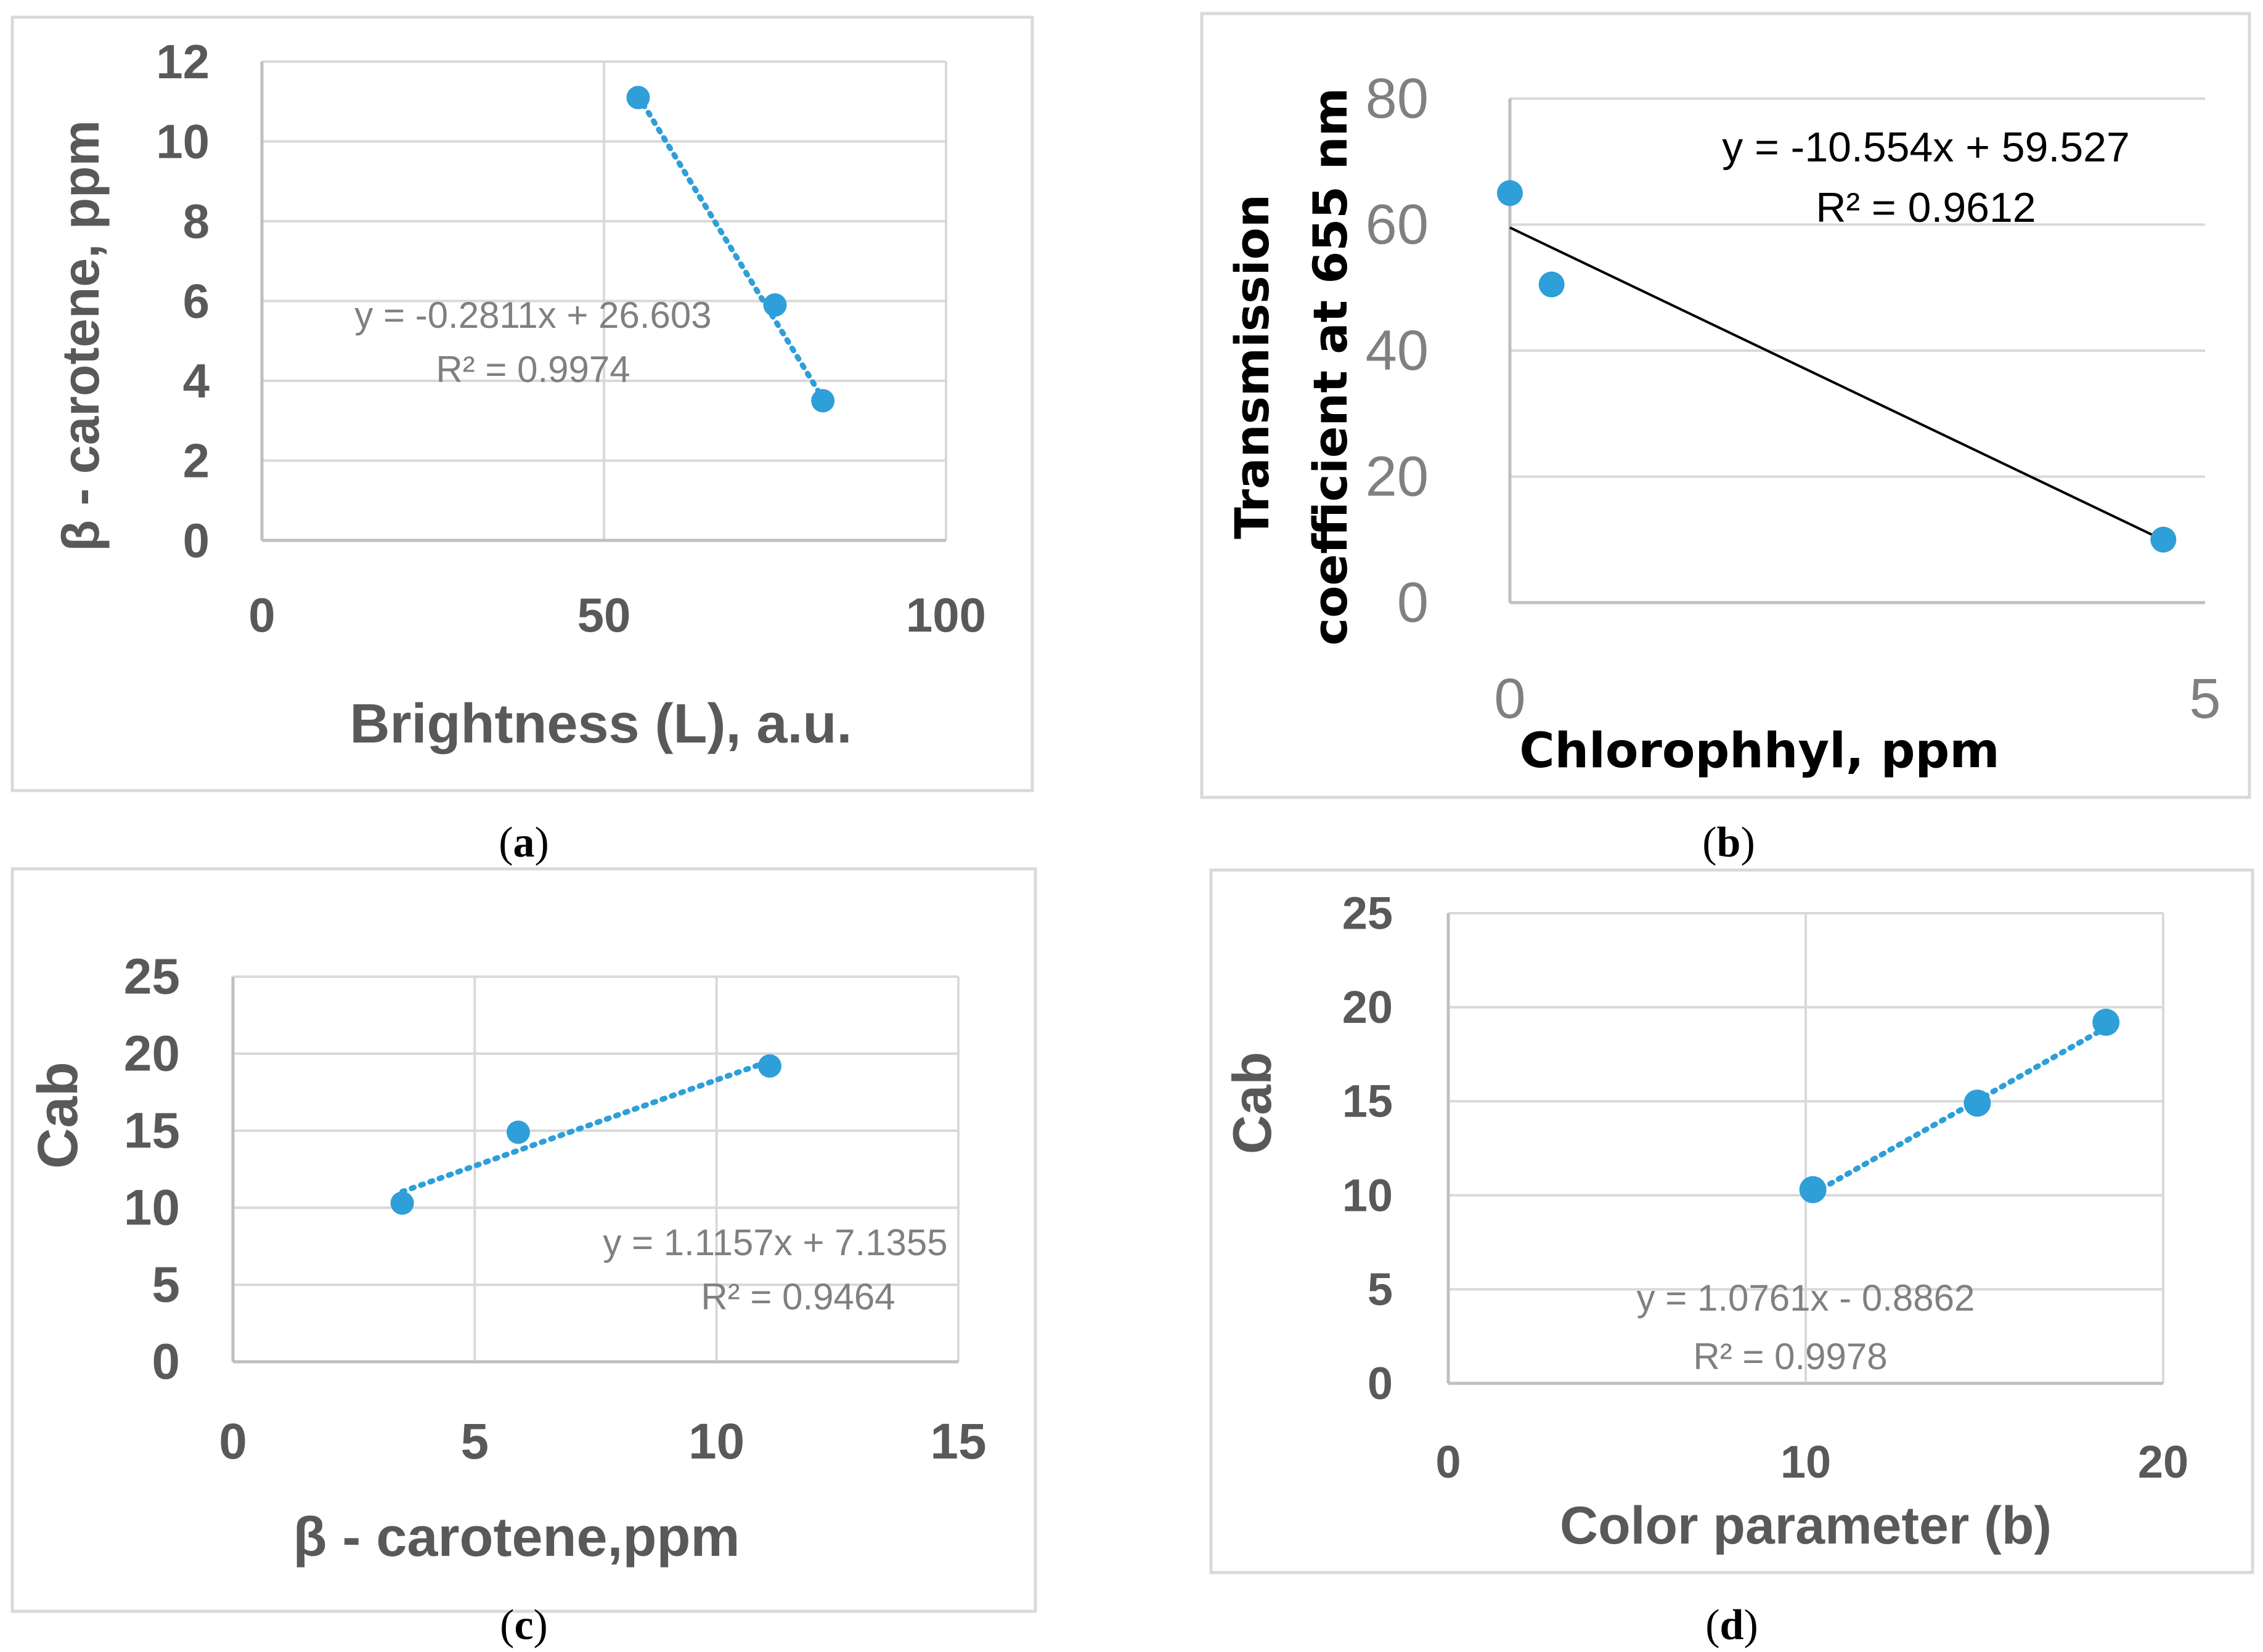  What do you see at coordinates (1330, 366) in the screenshot?
I see `panel-b-y-axis-title-line2: coefficient at 655 nm` at bounding box center [1330, 366].